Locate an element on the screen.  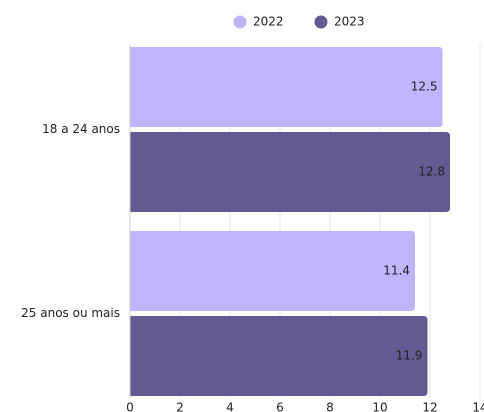
value-label: 11.9 is located at coordinates (409, 356).